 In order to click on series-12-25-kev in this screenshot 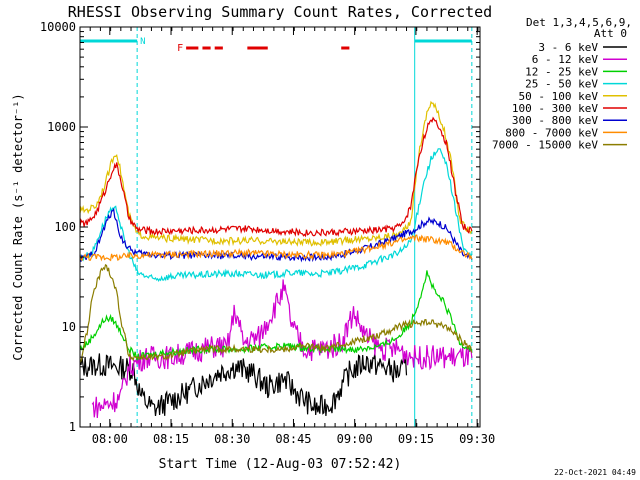, I will do `click(276, 315)`.